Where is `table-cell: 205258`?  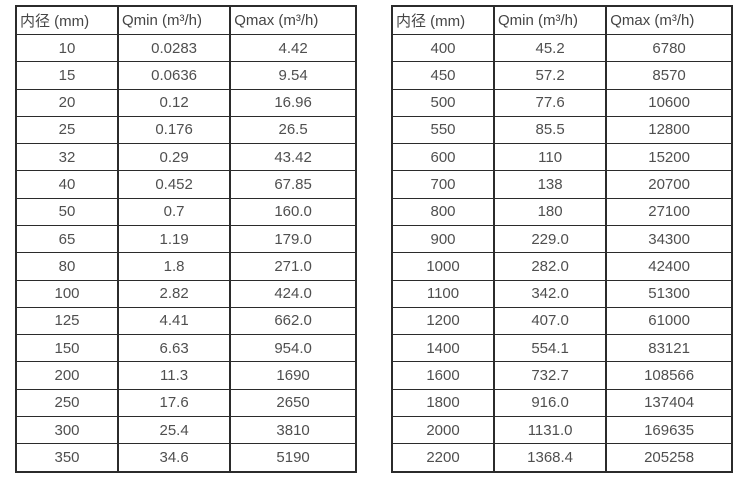
table-cell: 205258 is located at coordinates (669, 458).